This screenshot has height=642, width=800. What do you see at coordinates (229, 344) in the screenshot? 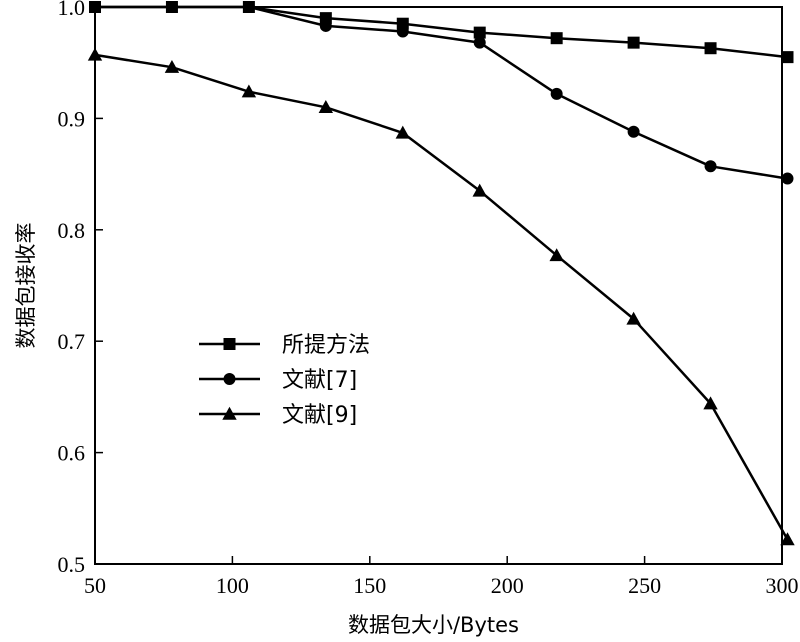
I see `legend-marker-square` at bounding box center [229, 344].